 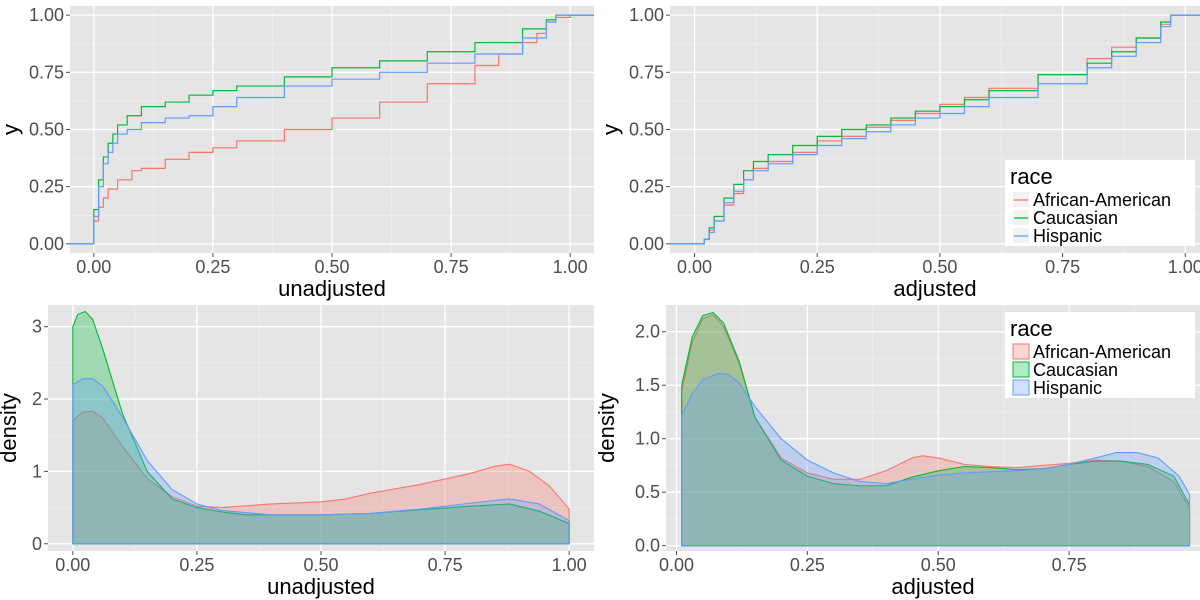 I want to click on legend-key-hispanic, so click(x=1021, y=387).